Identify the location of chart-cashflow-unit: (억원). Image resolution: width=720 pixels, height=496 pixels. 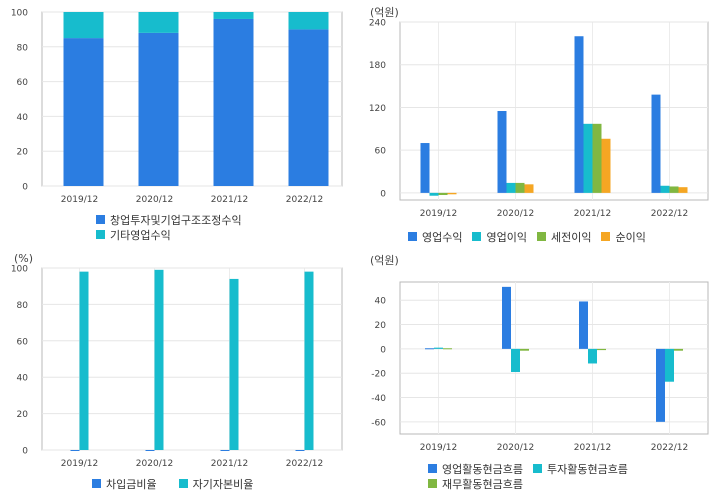
(384, 260).